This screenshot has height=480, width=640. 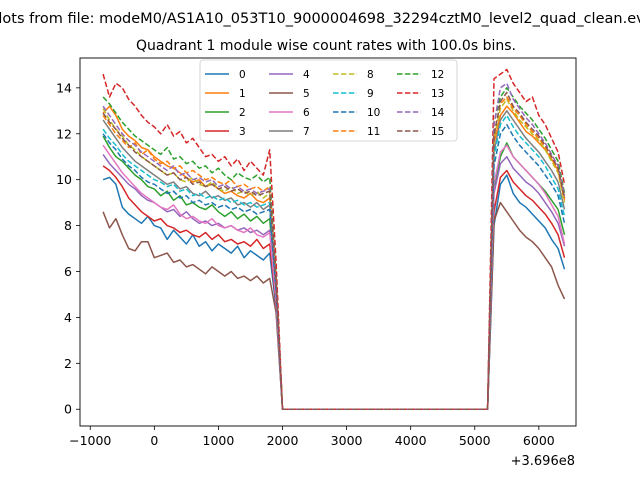 I want to click on y-tick-label: 2, so click(x=68, y=363).